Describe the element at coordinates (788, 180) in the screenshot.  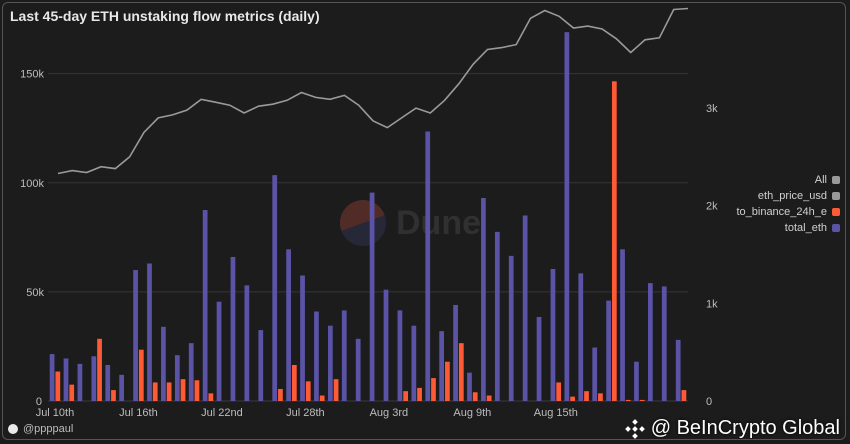
I see `legend-item: All` at that location.